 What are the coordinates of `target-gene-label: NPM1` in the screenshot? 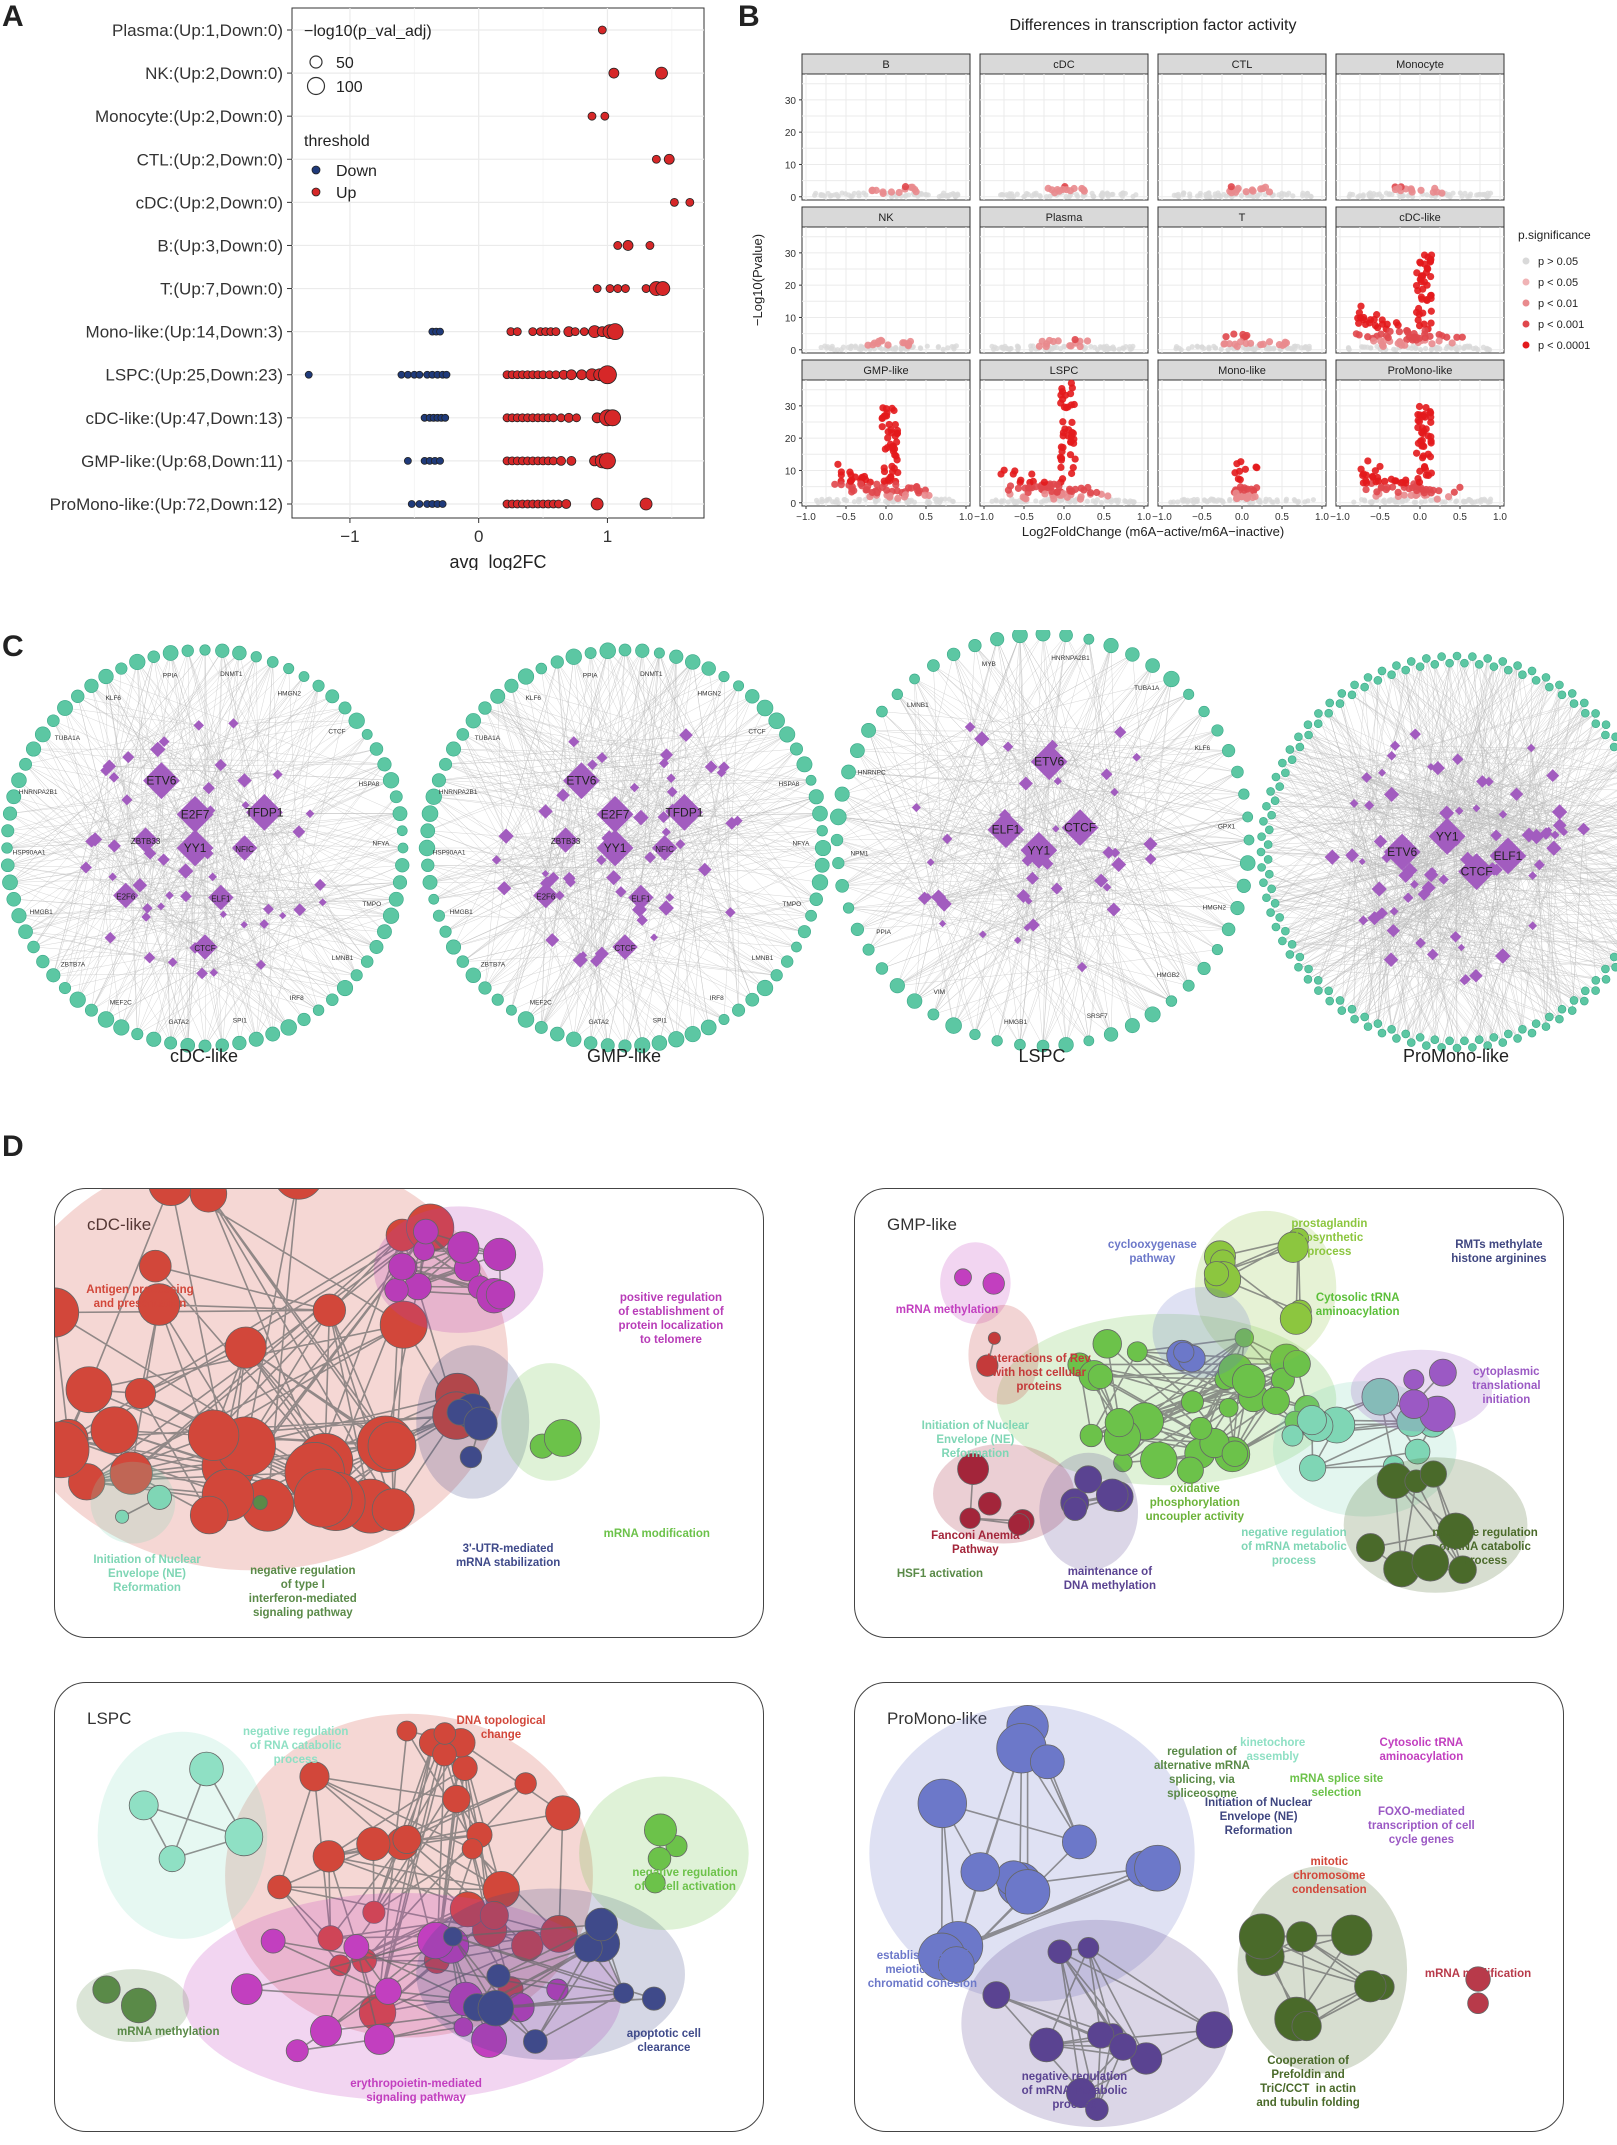 It's located at (859, 854).